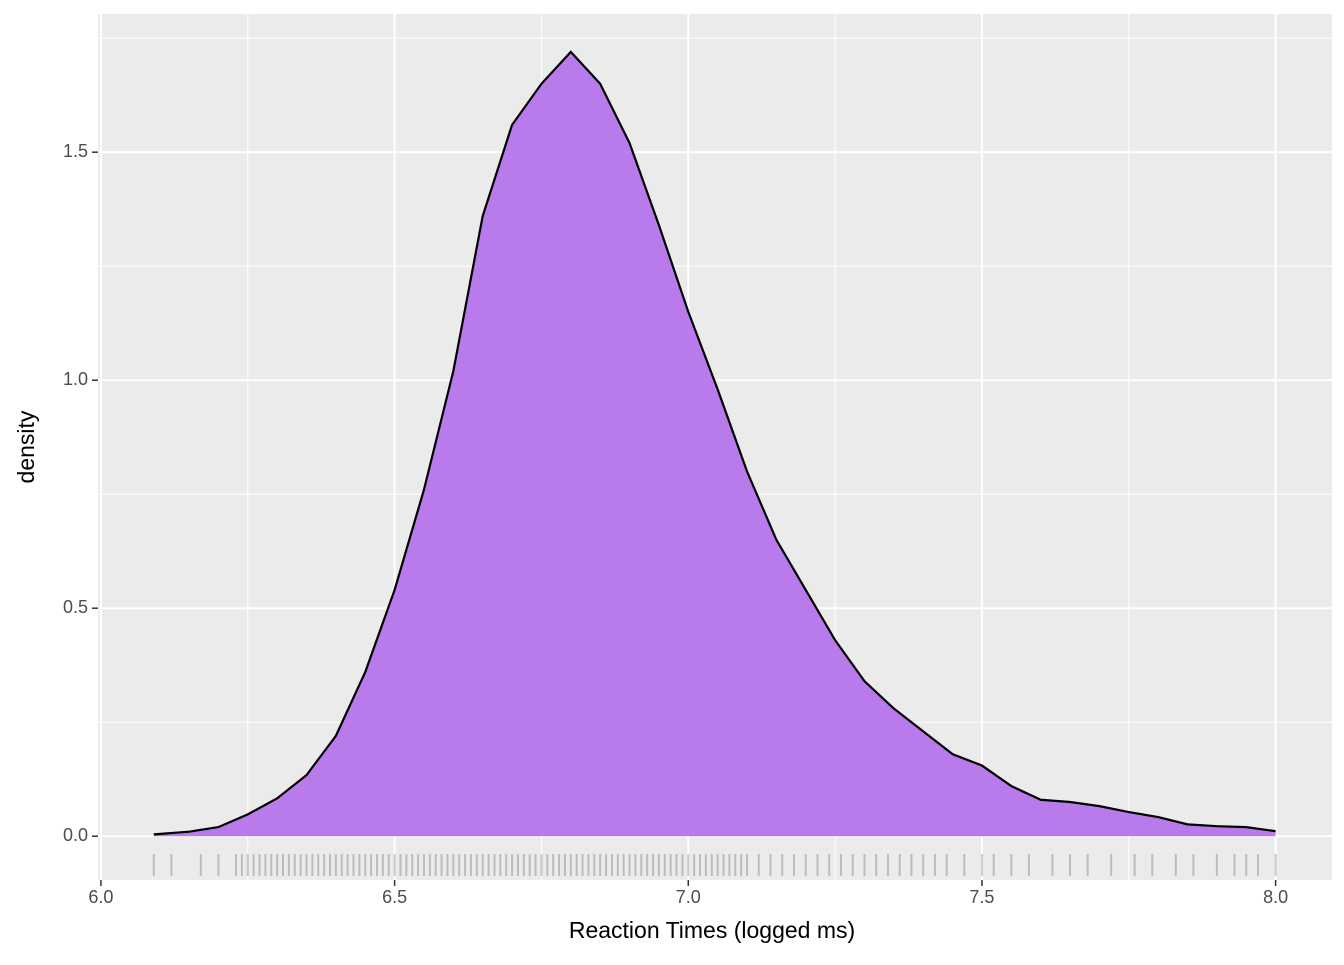 The image size is (1344, 965). What do you see at coordinates (100, 897) in the screenshot?
I see `x-tick-label: 6.0` at bounding box center [100, 897].